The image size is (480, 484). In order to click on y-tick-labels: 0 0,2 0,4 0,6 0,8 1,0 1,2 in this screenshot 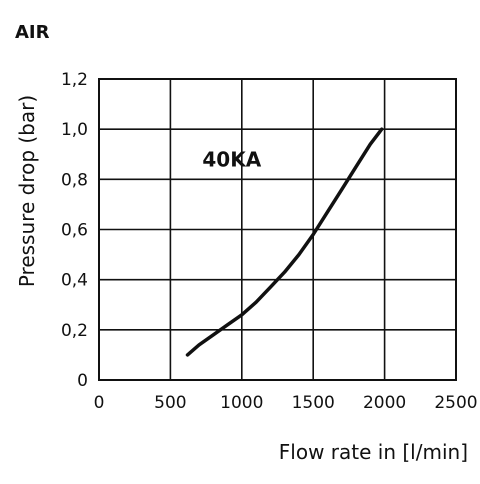, I will do `click(74, 230)`.